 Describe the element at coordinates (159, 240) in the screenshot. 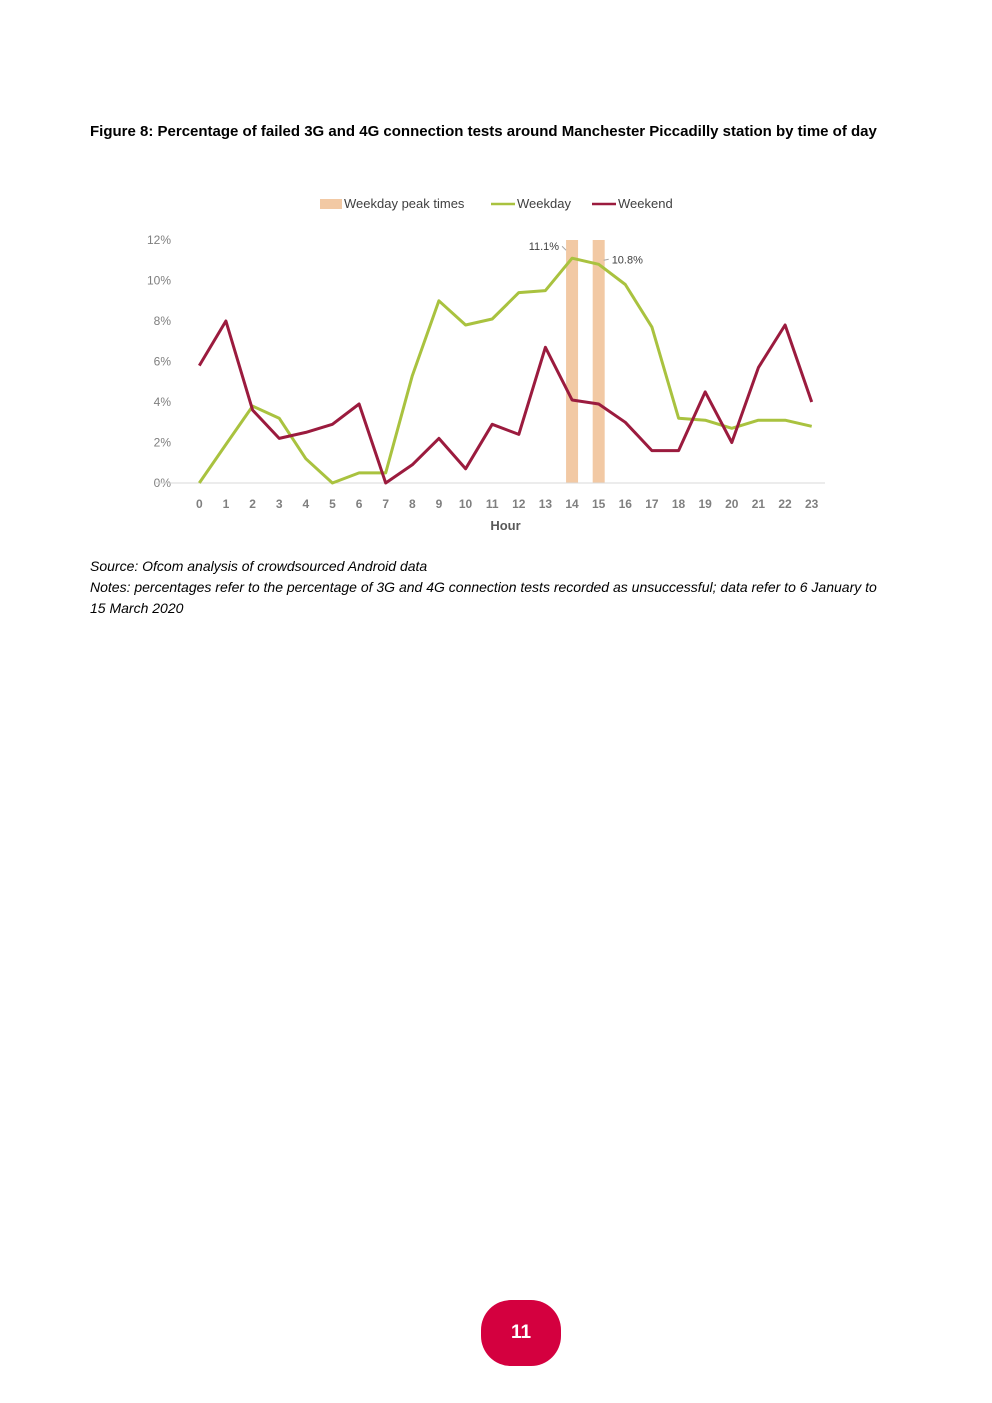

I see `y-tick-label: 12%` at that location.